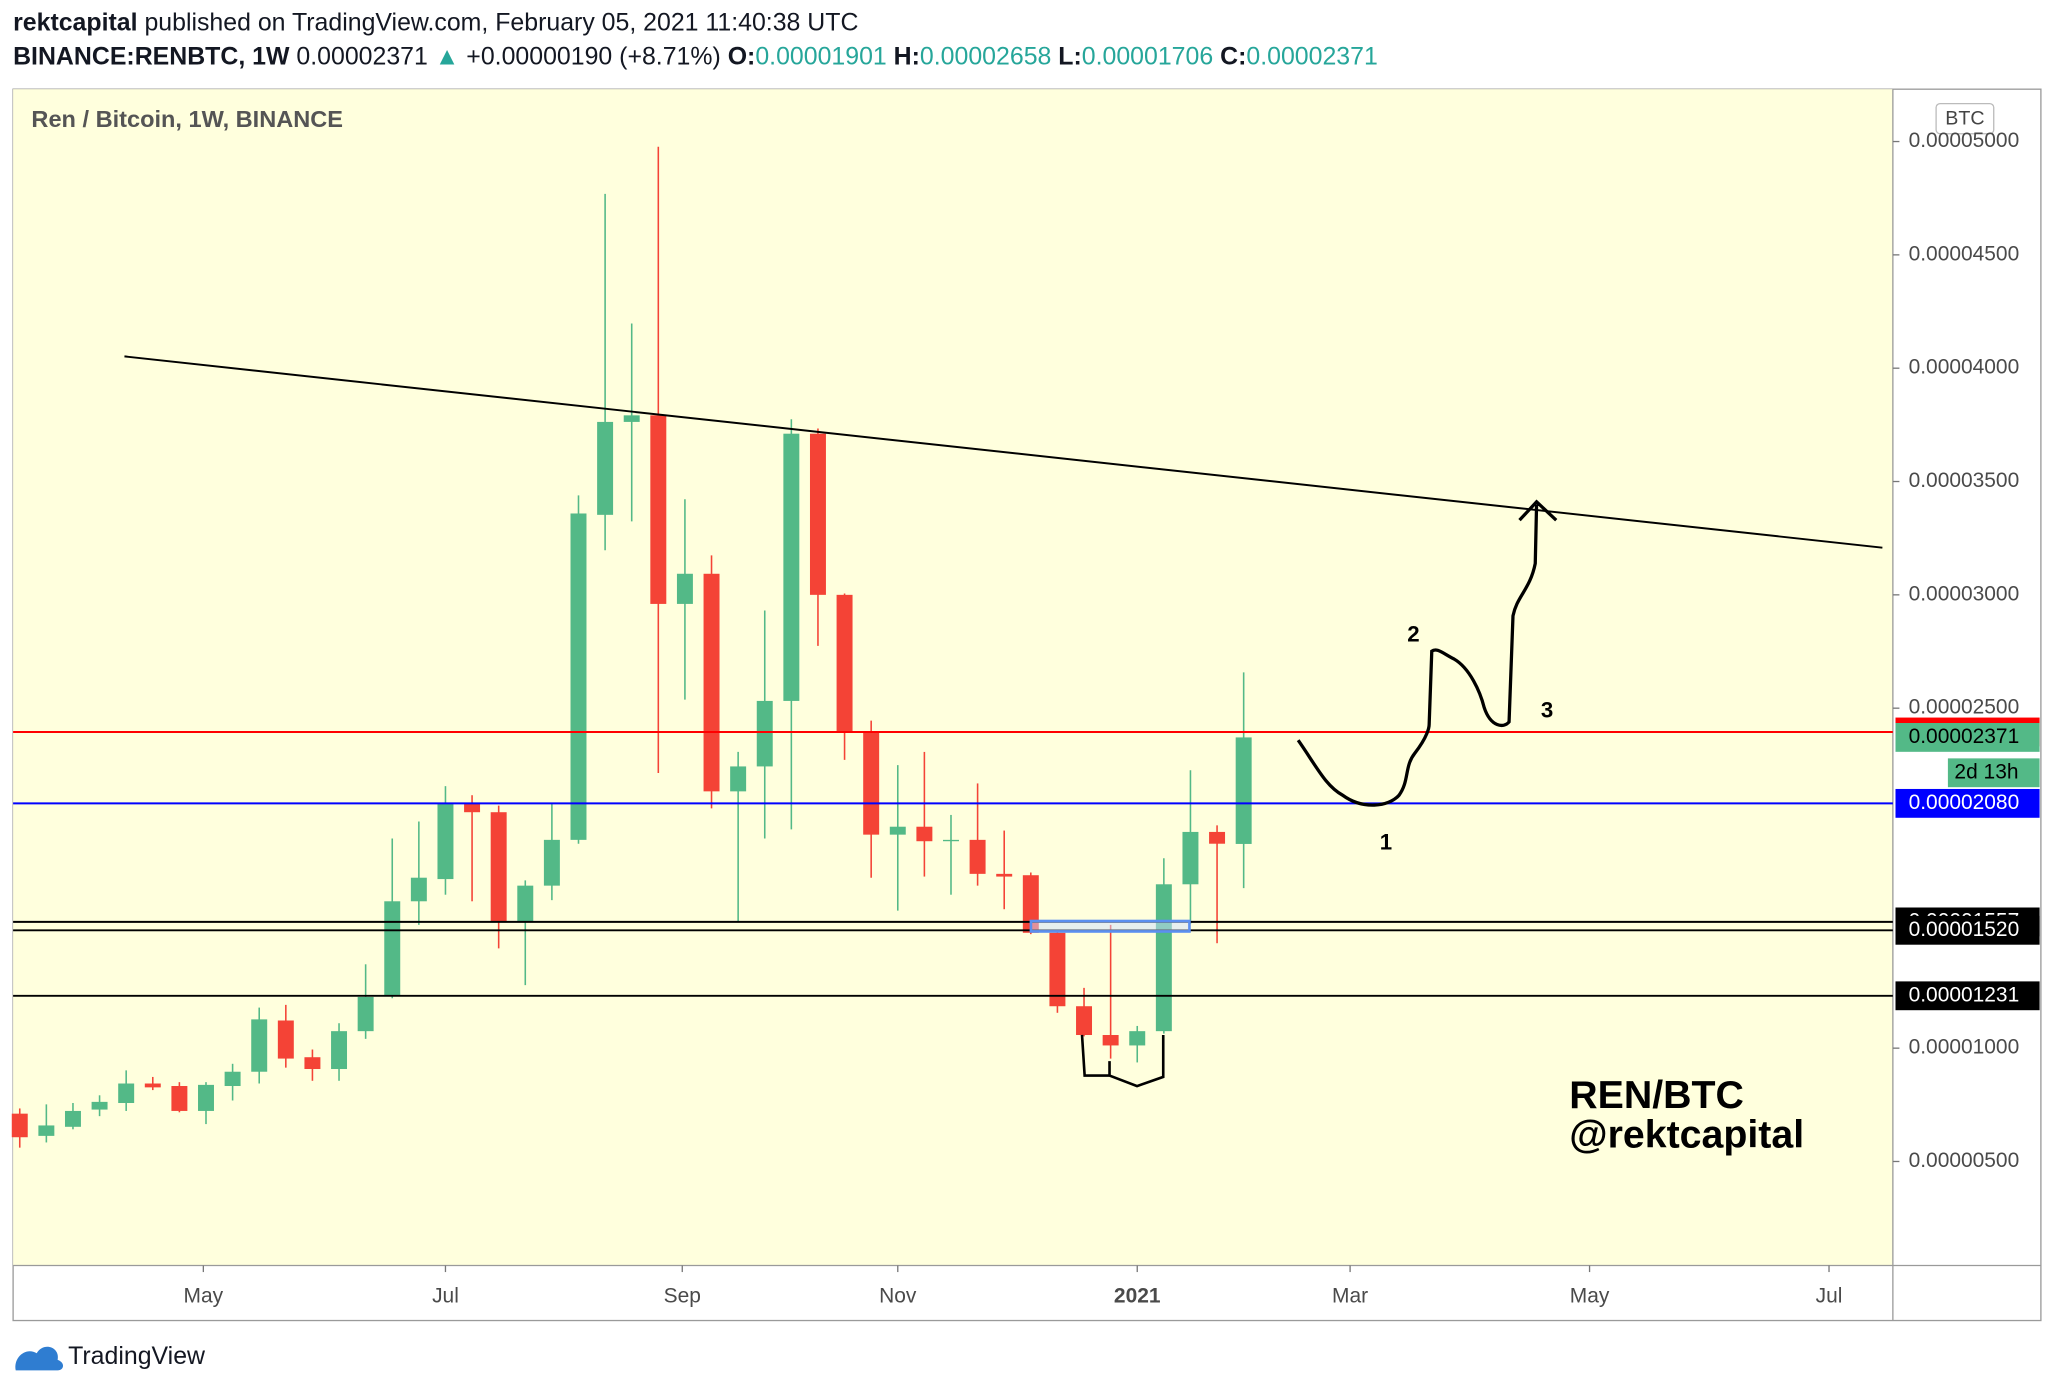 Image resolution: width=2054 pixels, height=1394 pixels. I want to click on h-label: H:, so click(907, 56).